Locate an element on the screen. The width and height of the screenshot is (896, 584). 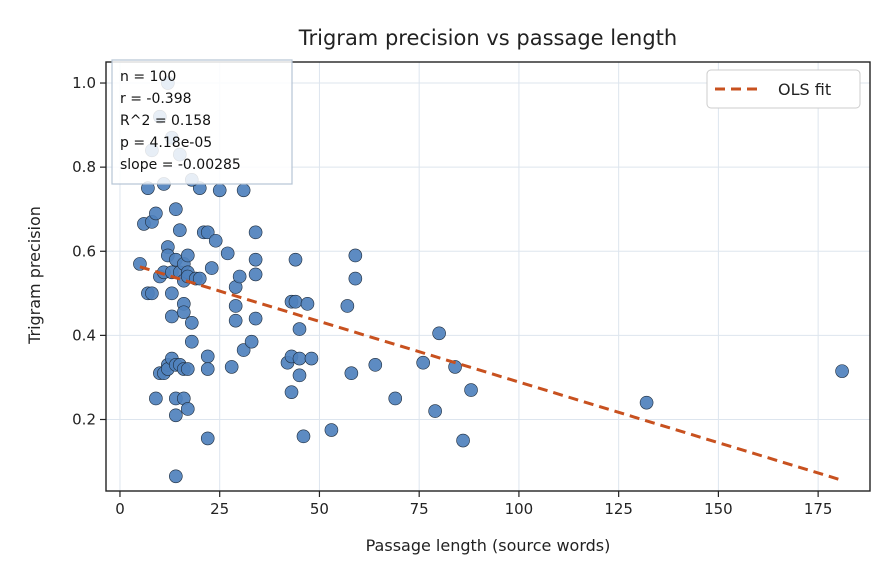
x-tick-label: 50 is located at coordinates (319, 509).